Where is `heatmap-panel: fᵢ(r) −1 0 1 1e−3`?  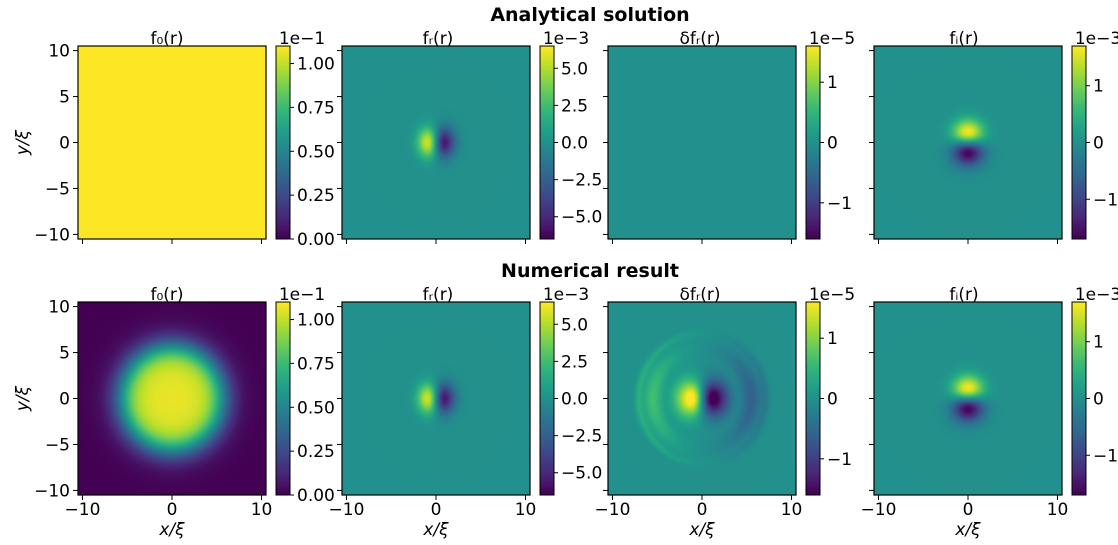 heatmap-panel: fᵢ(r) −1 0 1 1e−3 is located at coordinates (993, 136).